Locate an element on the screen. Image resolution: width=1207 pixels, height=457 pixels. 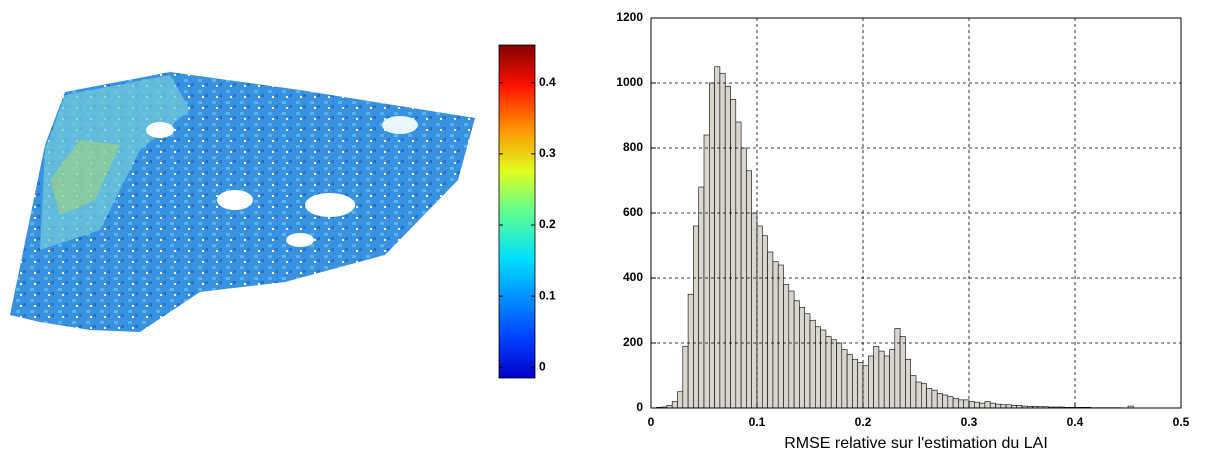
x-tick-label: 0.4 is located at coordinates (1075, 422).